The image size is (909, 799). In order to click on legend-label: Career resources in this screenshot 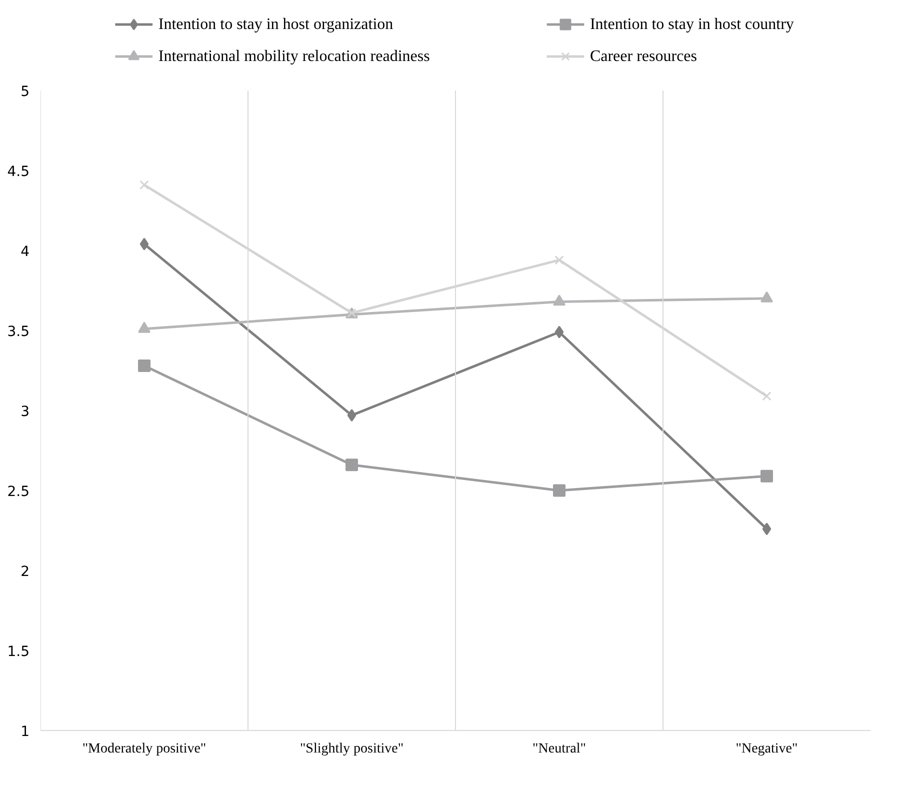, I will do `click(644, 56)`.